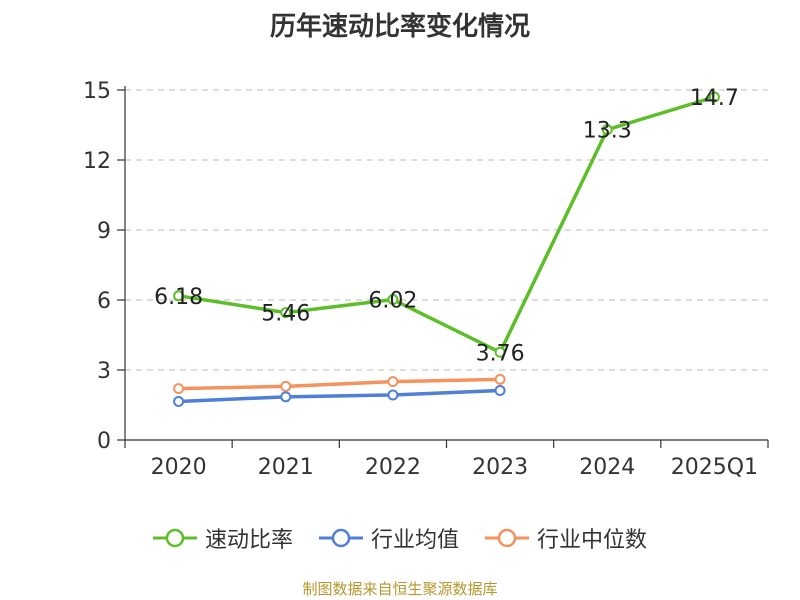 This screenshot has height=600, width=800. I want to click on x-tick-label-2020: 2020, so click(179, 467).